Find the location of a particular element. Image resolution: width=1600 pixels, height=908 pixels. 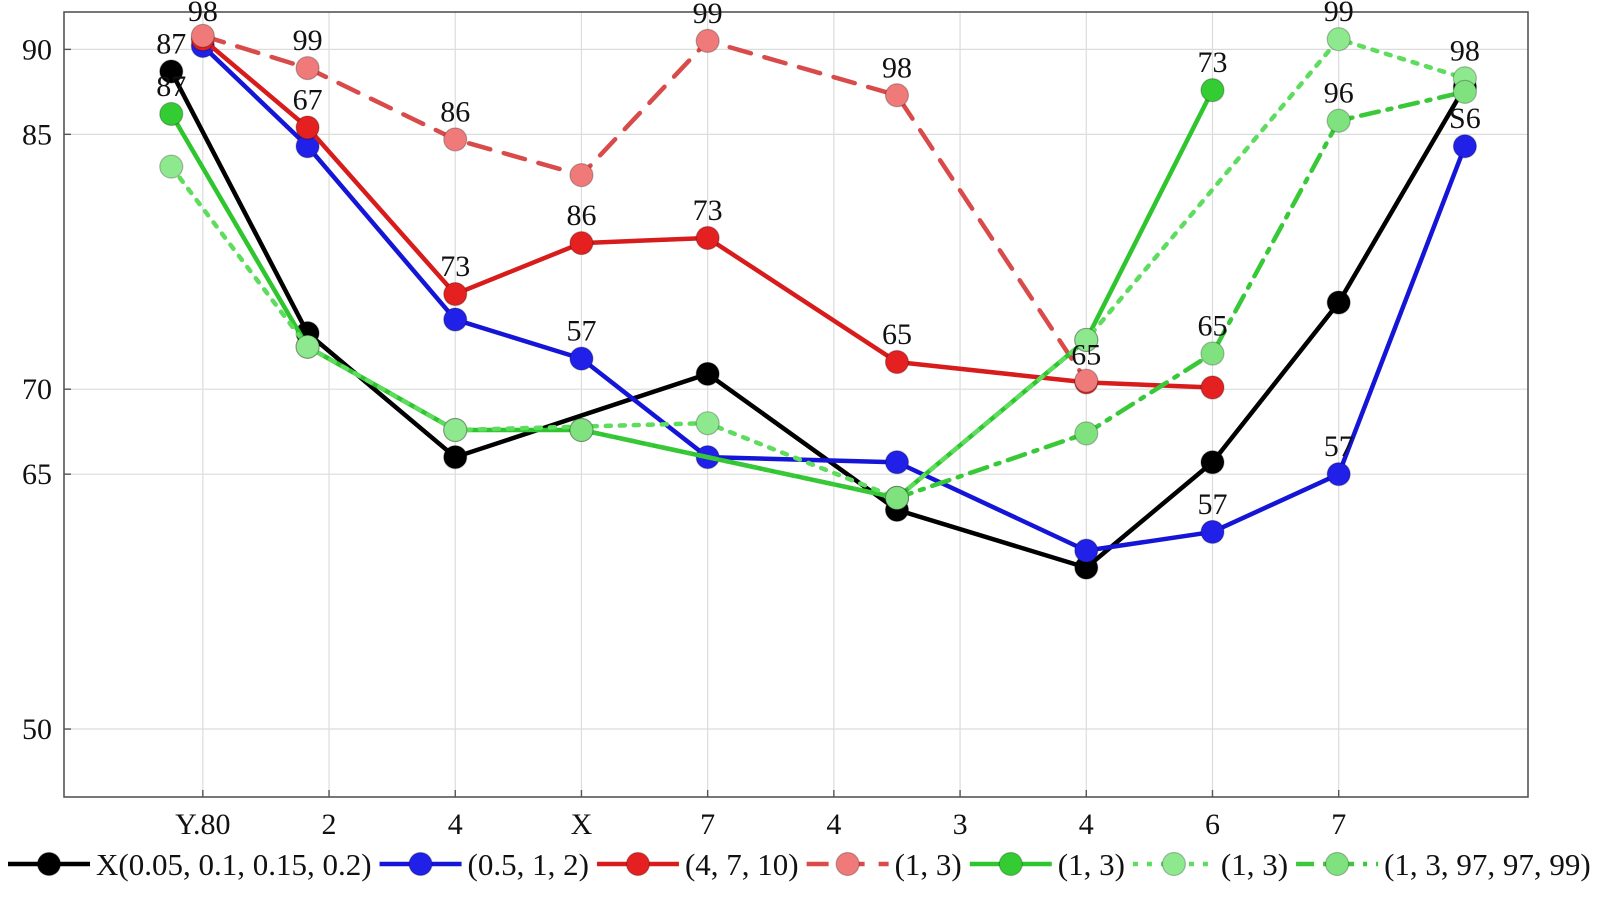

legend-label: (0.5, 1, 2) is located at coordinates (528, 864).